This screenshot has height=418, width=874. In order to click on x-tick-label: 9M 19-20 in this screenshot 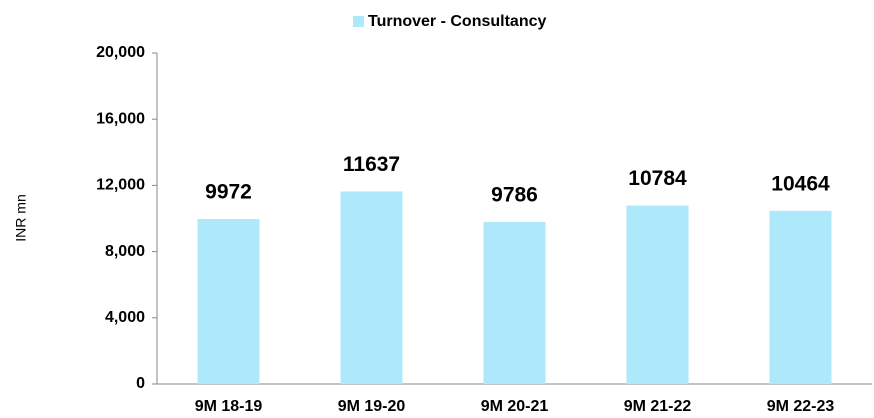, I will do `click(372, 406)`.